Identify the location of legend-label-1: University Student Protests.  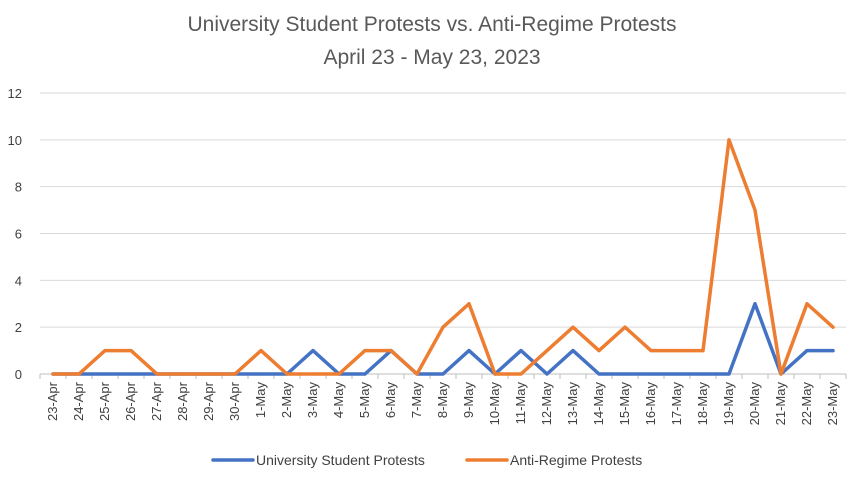
(340, 460).